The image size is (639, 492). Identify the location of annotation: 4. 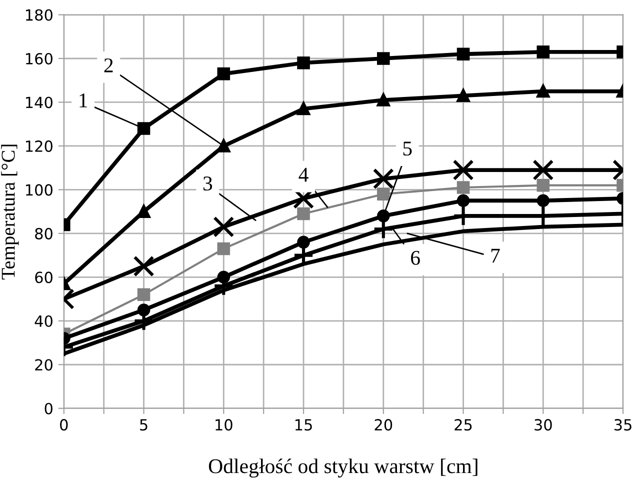
(303, 175).